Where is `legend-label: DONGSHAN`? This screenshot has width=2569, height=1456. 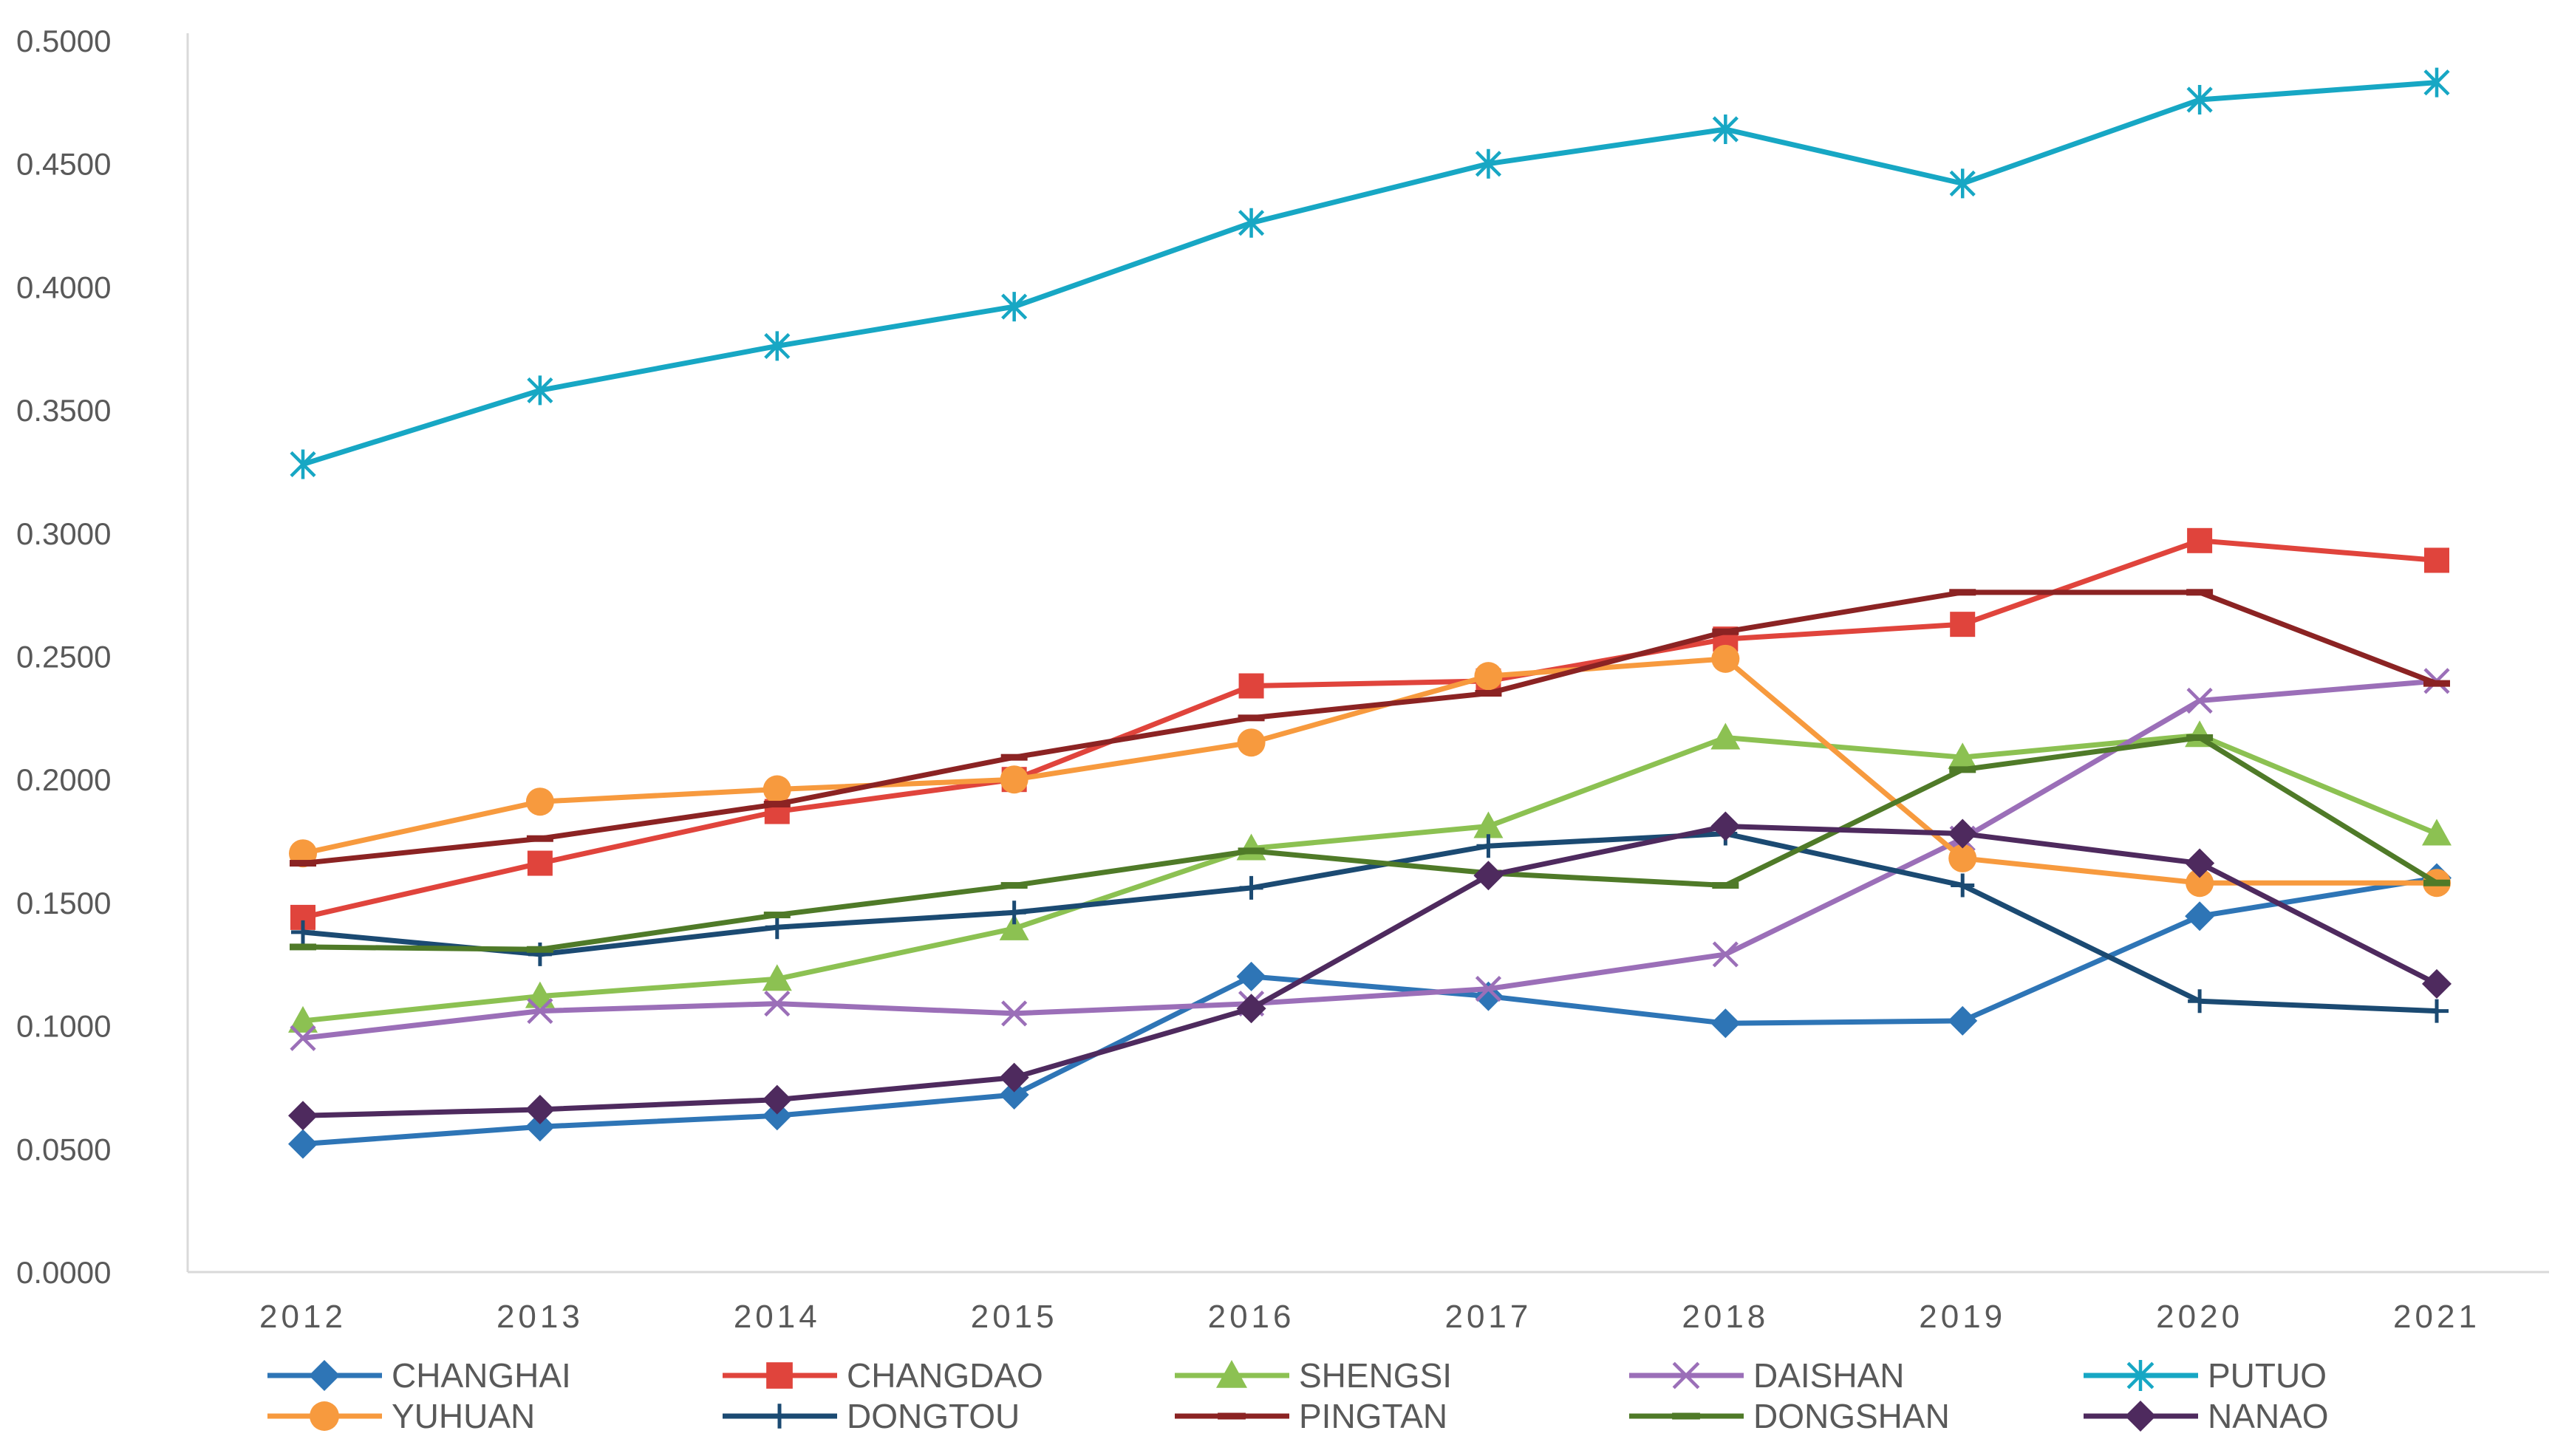
legend-label: DONGSHAN is located at coordinates (1851, 1416).